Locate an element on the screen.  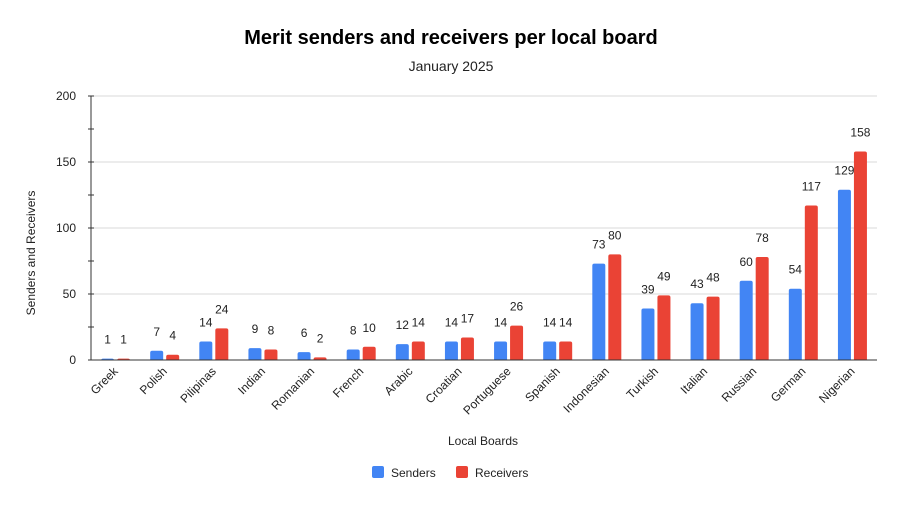
x-tick-label: Turkish is located at coordinates (642, 382).